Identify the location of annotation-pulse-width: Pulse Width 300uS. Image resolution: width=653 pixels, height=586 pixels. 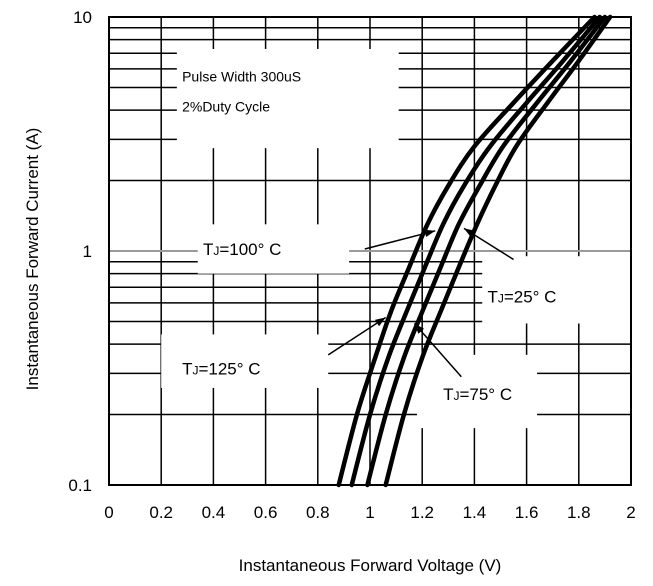
(241, 77).